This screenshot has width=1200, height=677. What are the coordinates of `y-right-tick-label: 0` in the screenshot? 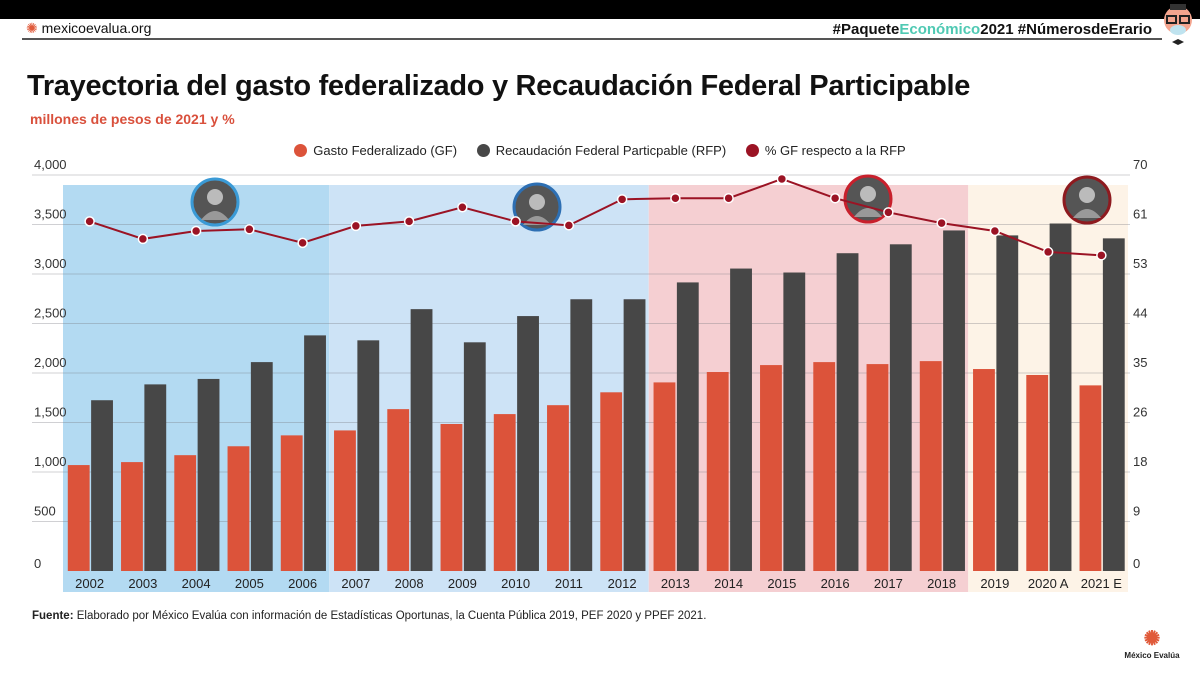 It's located at (1136, 563).